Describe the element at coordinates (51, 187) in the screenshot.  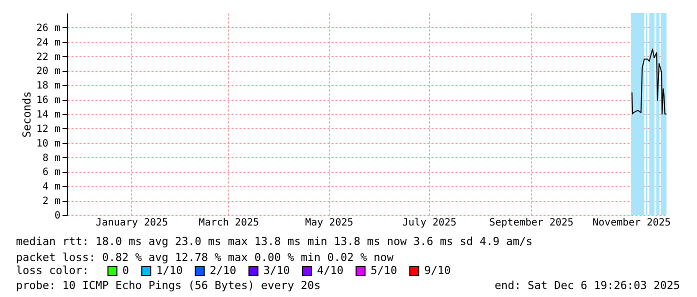
I see `y-tick-label: 4 m` at that location.